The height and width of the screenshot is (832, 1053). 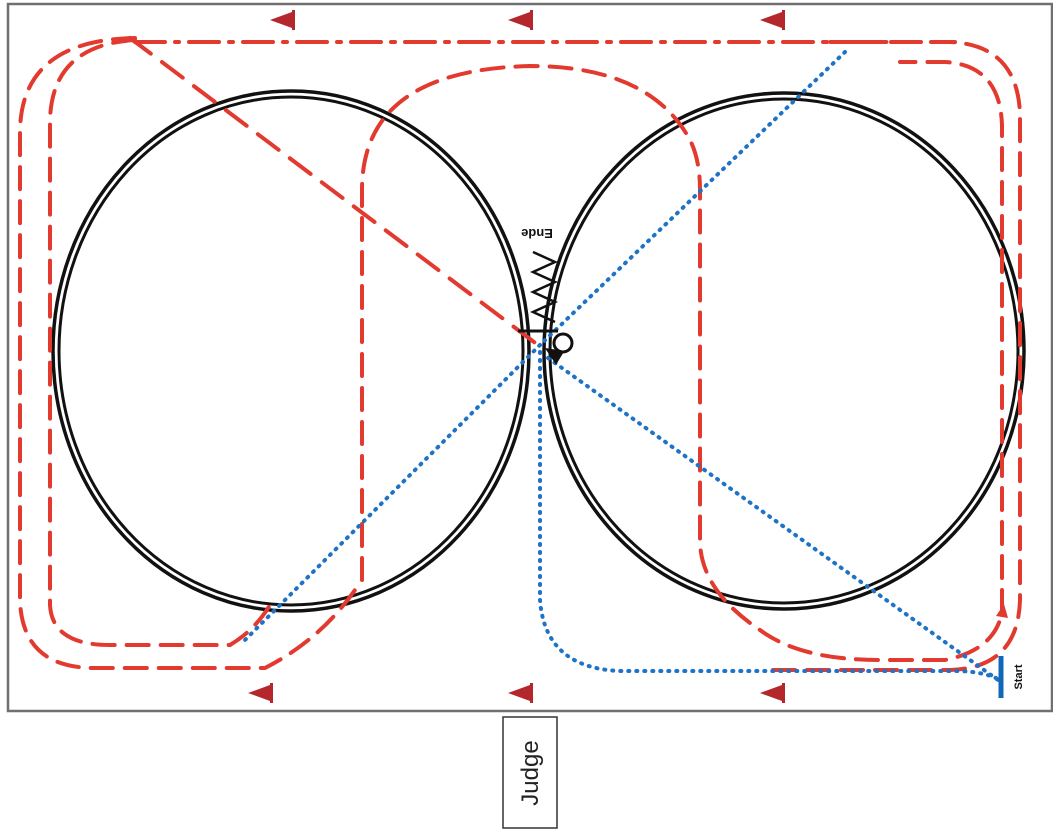 I want to click on blue-diagonal-lower, so click(x=392, y=492).